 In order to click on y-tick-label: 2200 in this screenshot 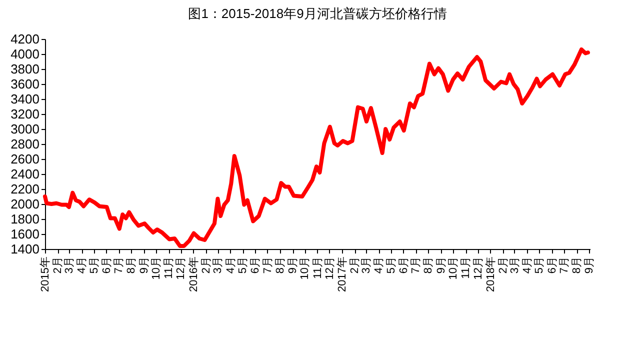, I will do `click(25, 189)`.